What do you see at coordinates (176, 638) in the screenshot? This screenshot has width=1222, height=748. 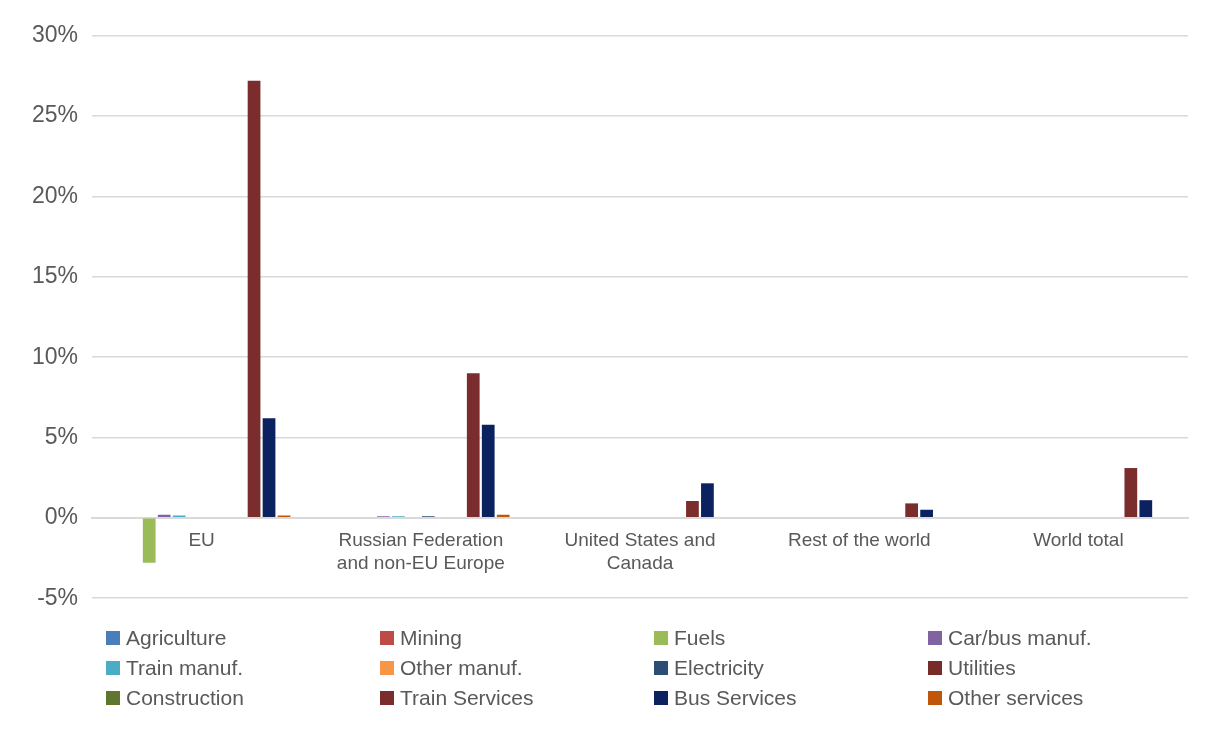 I see `legend-label: Agriculture` at bounding box center [176, 638].